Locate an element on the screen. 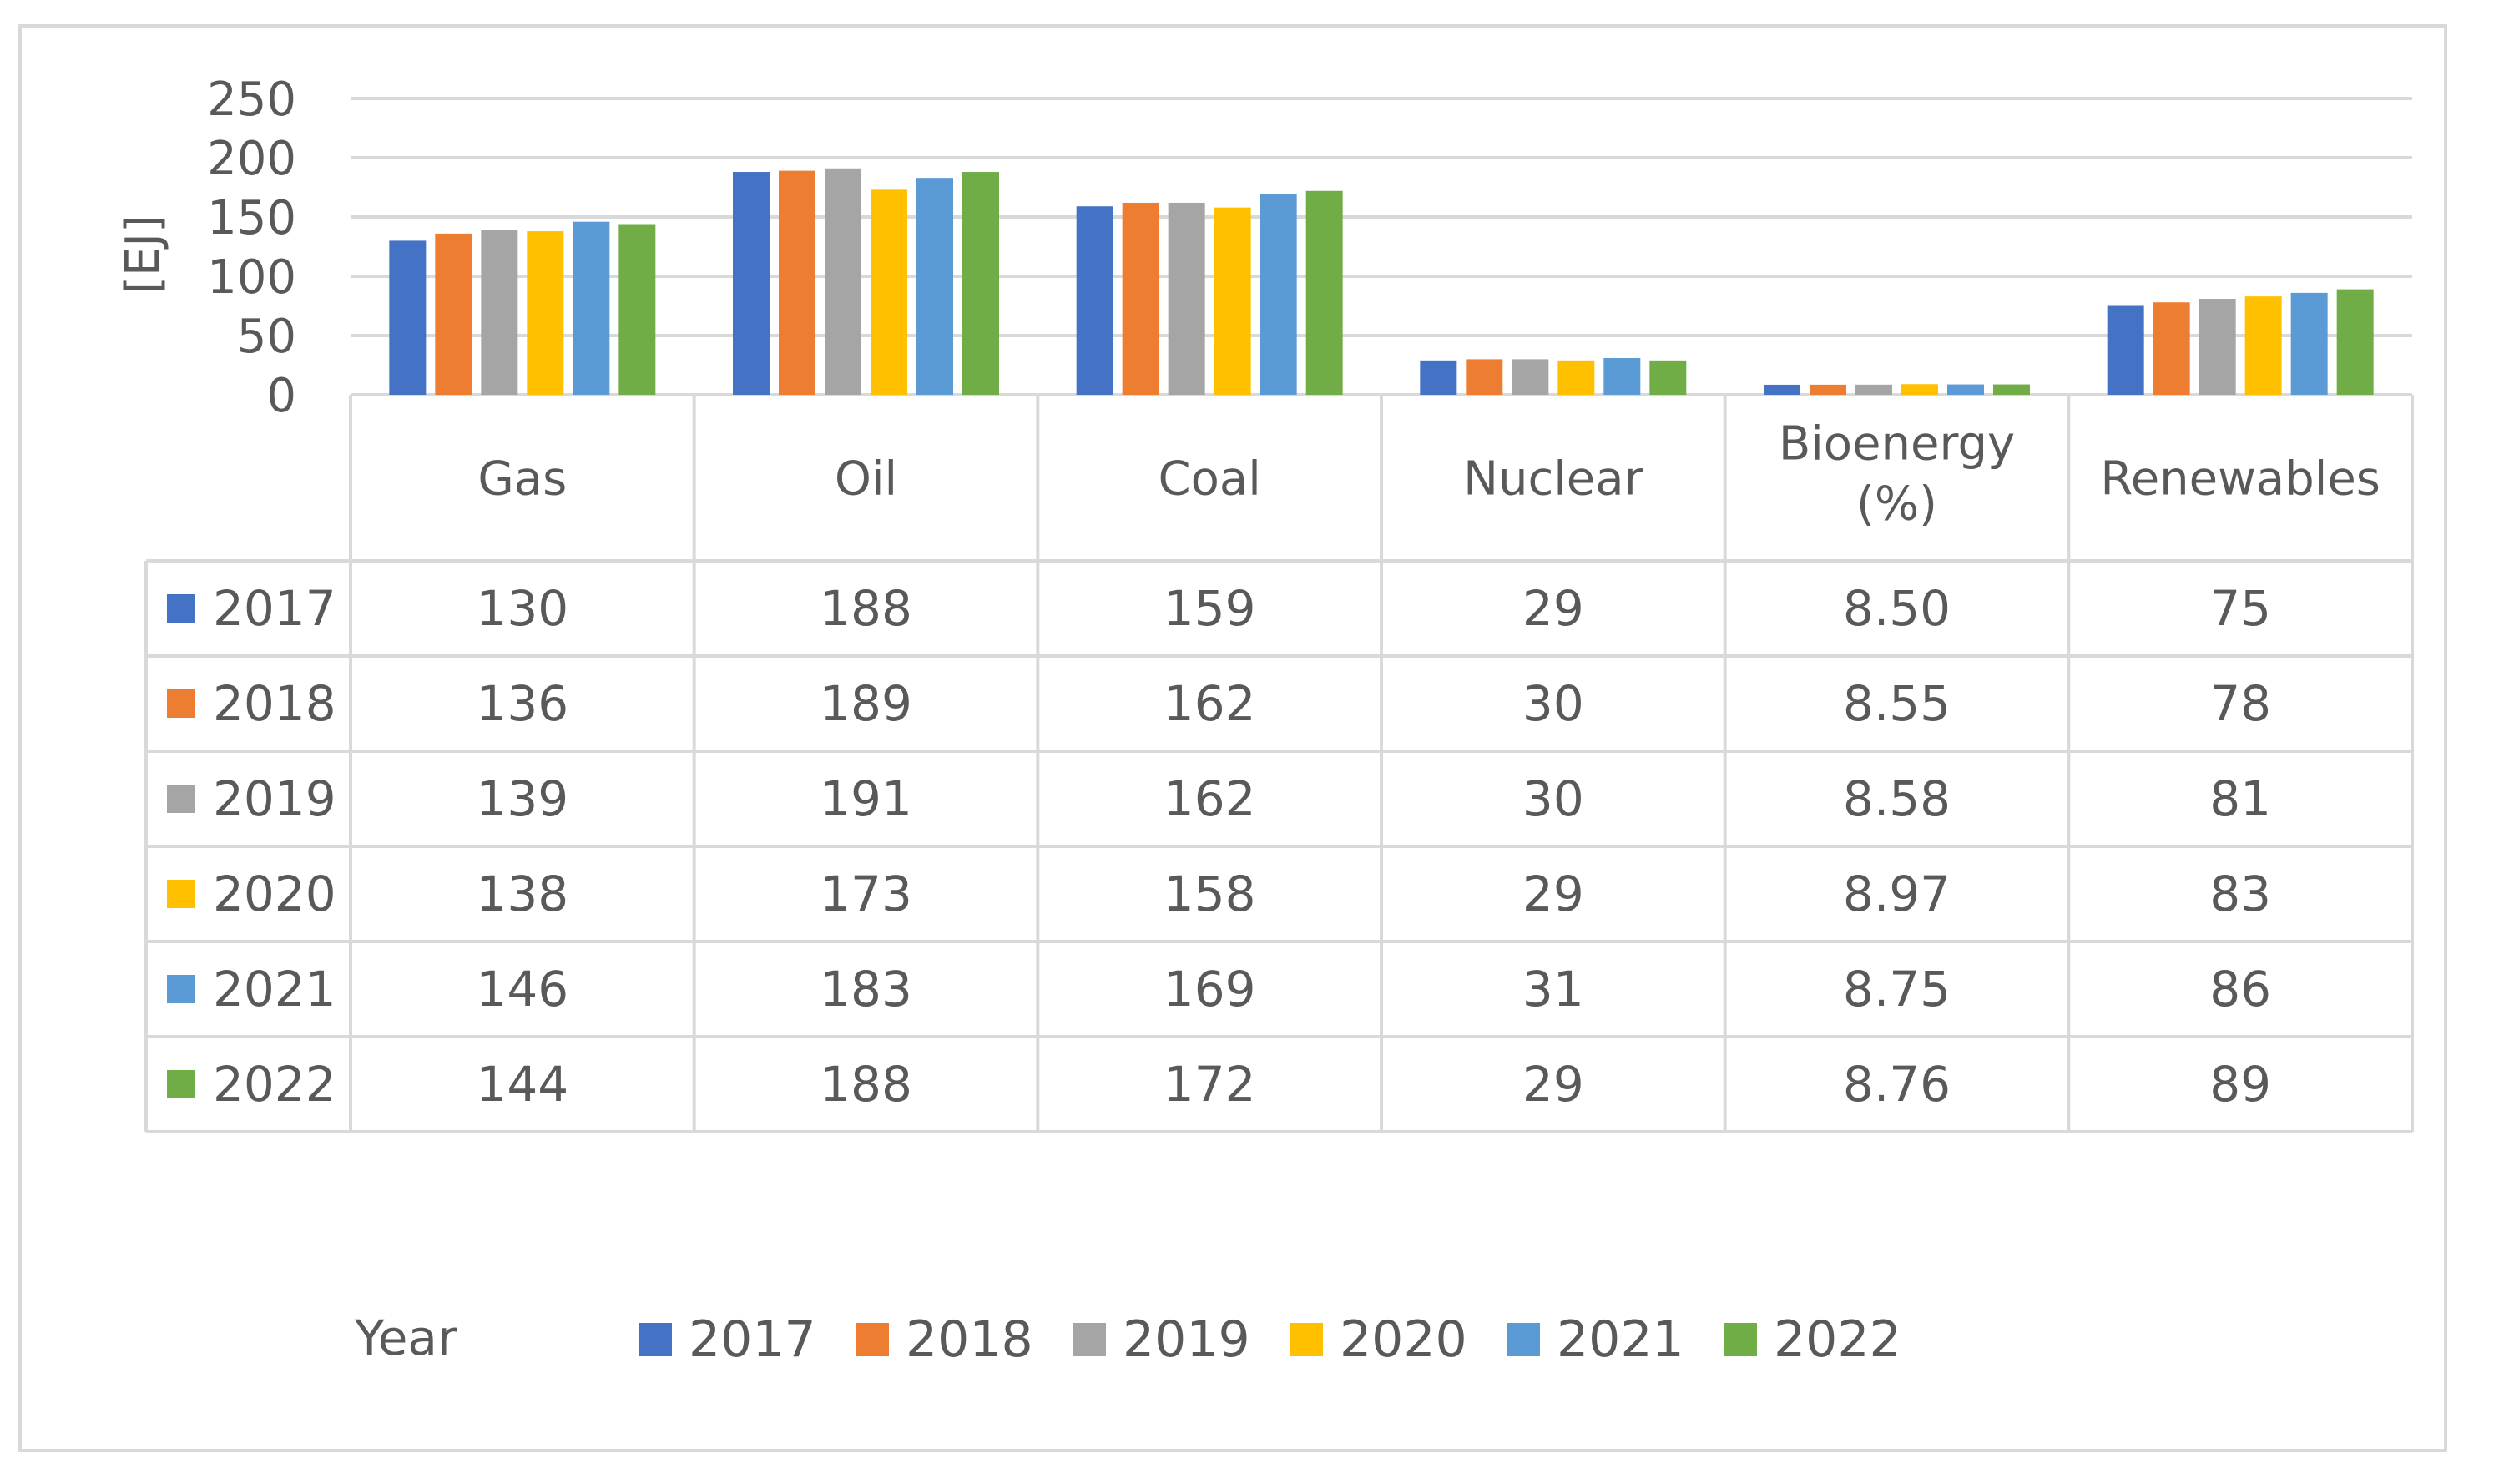 This screenshot has height=1484, width=2509. table-cell-2017-0: 130 is located at coordinates (522, 608).